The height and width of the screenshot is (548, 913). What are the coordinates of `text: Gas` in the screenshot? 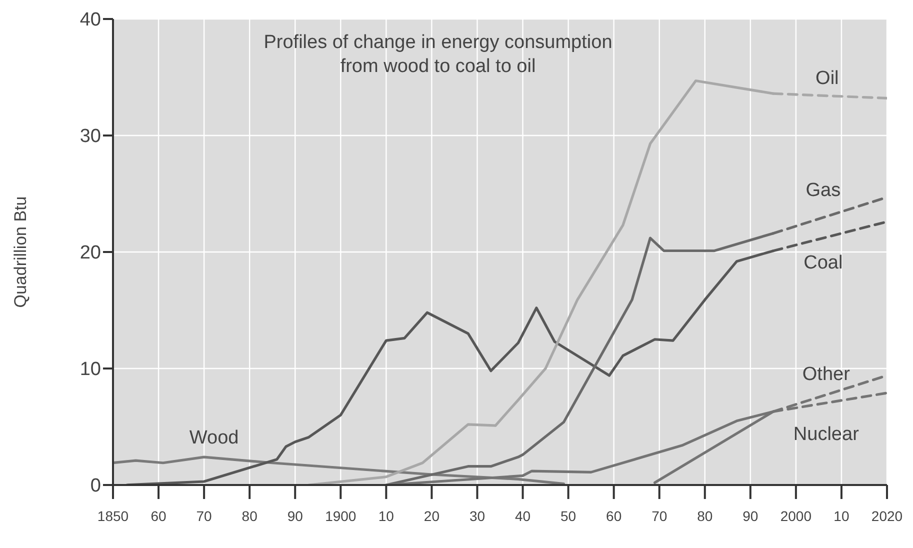 It's located at (823, 190).